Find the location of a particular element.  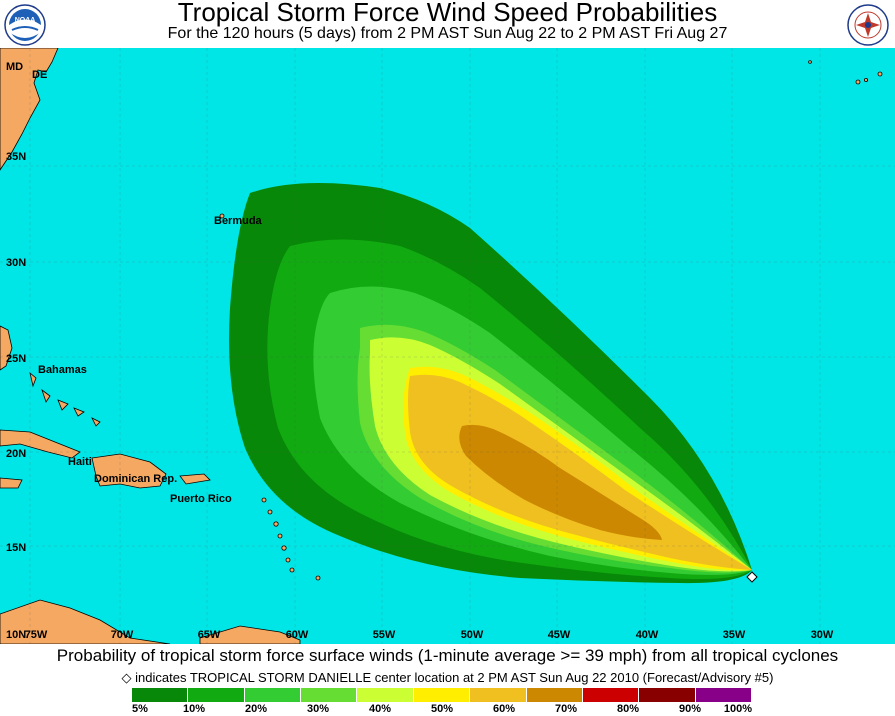

place-label-puerto-rico: Puerto Rico is located at coordinates (201, 499).